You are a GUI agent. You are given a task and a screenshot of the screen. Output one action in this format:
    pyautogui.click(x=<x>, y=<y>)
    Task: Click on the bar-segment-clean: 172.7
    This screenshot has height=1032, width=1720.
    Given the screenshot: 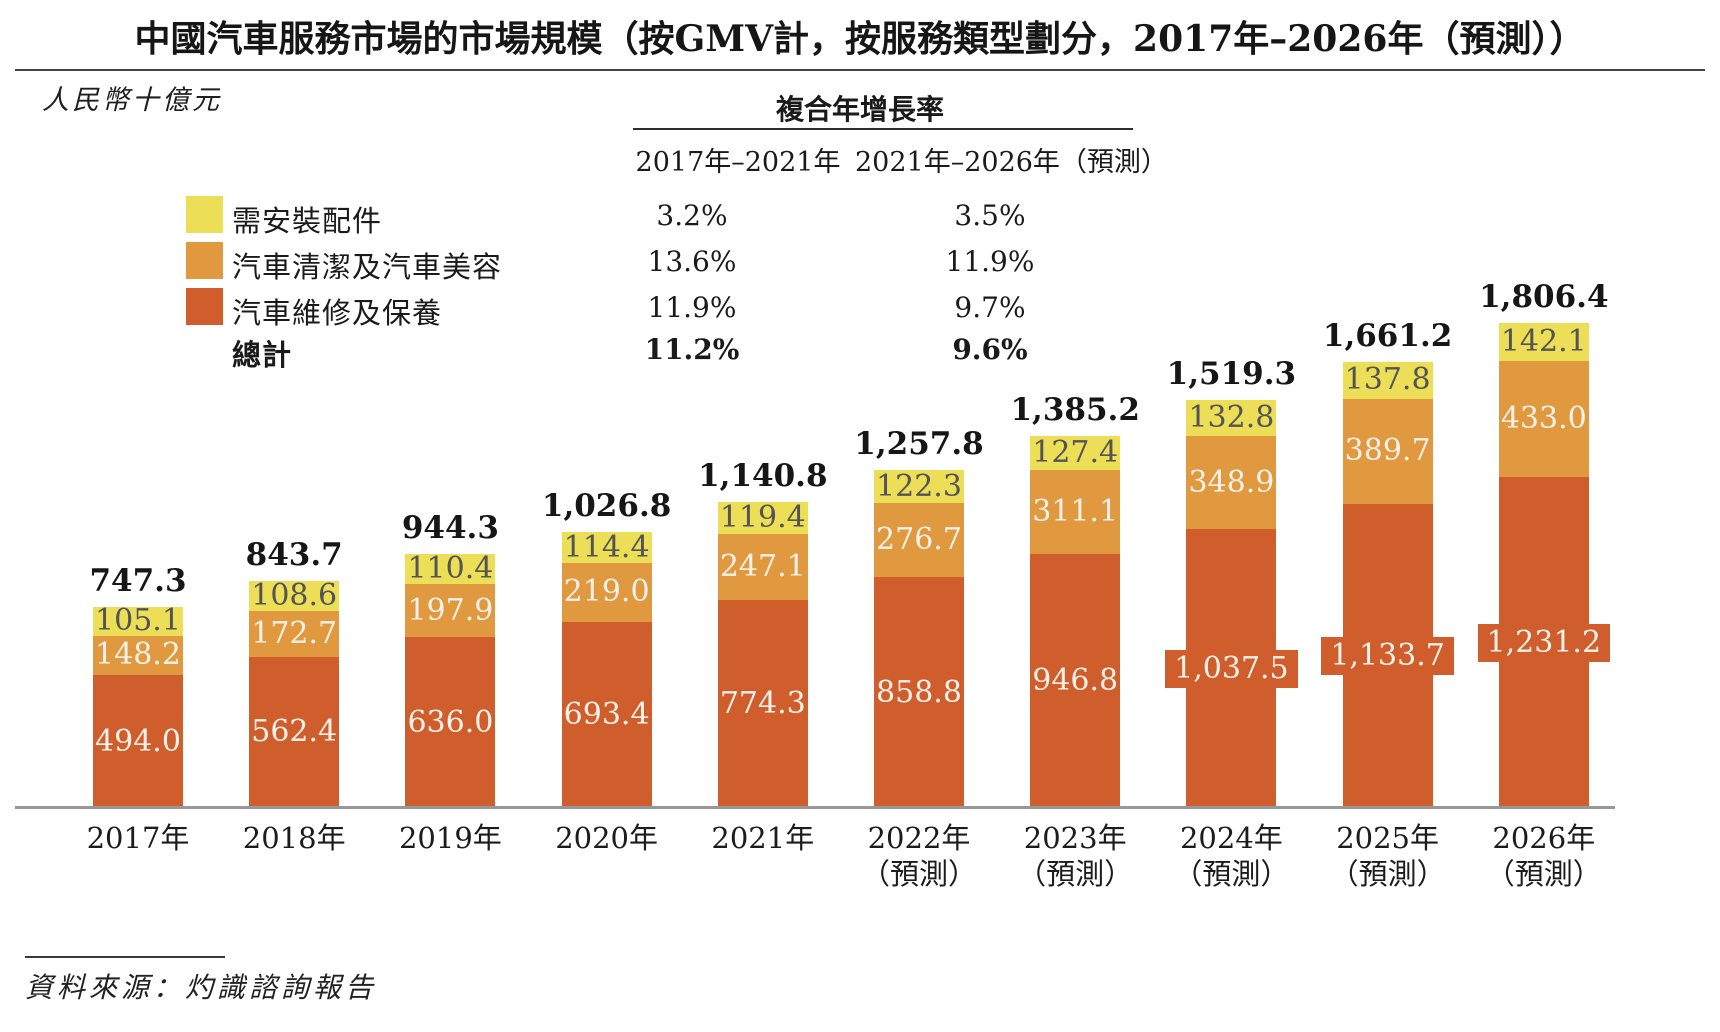 What is the action you would take?
    pyautogui.click(x=294, y=633)
    